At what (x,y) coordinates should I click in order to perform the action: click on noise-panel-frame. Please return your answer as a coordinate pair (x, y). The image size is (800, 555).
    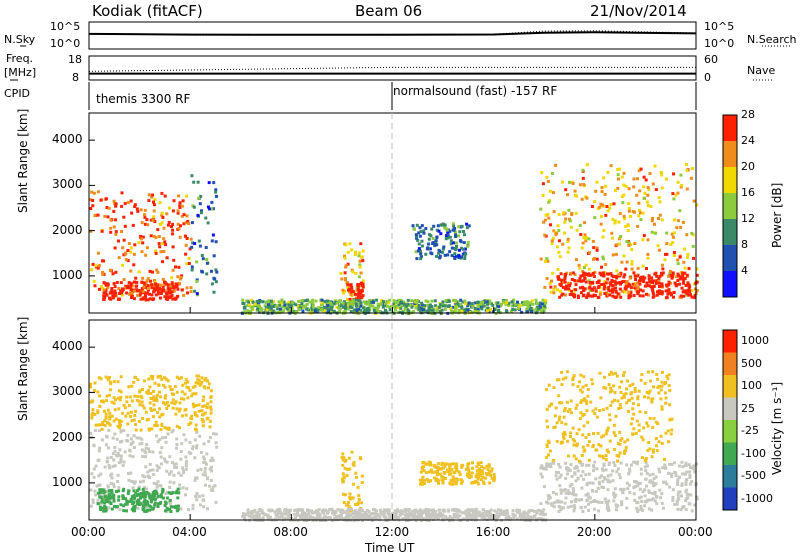
    Looking at the image, I should click on (392, 35).